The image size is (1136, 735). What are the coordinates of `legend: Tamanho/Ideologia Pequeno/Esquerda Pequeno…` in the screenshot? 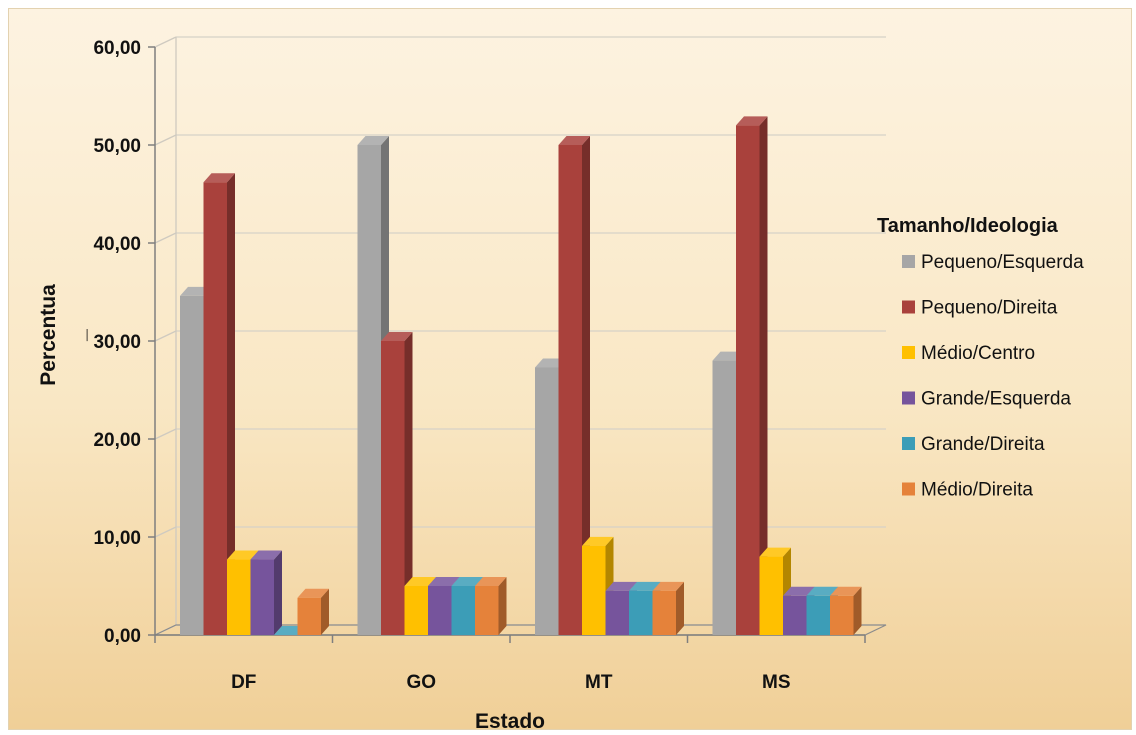 It's located at (980, 358).